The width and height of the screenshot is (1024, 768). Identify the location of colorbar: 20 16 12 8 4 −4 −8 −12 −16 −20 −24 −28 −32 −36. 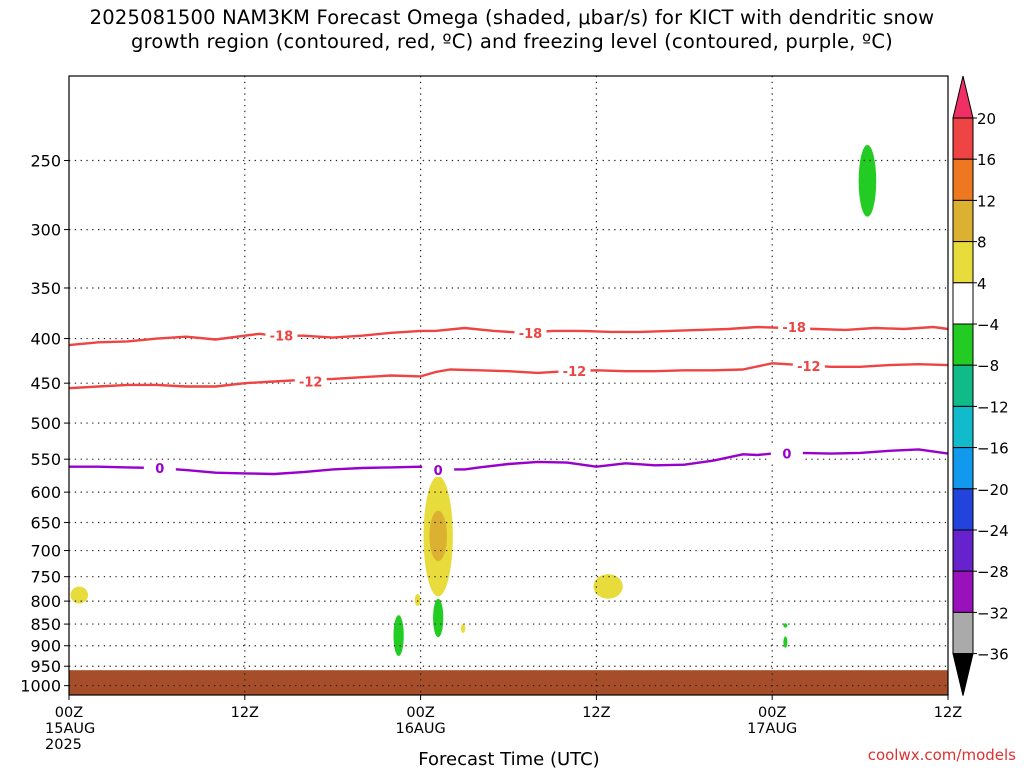
(980, 385).